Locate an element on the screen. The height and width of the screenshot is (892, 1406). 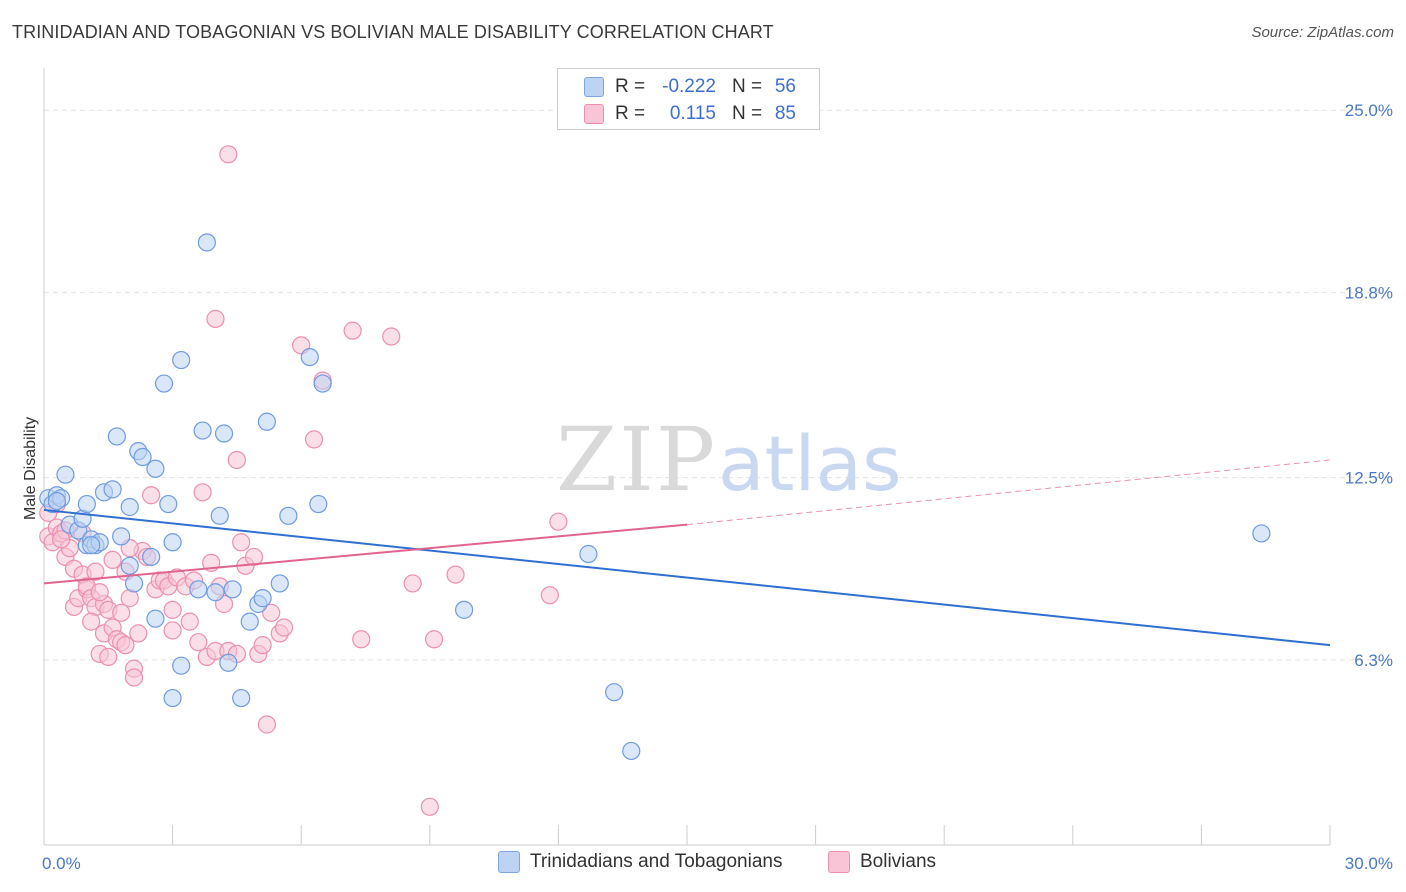
x-tick-label-0: 0.0% is located at coordinates (61, 863).